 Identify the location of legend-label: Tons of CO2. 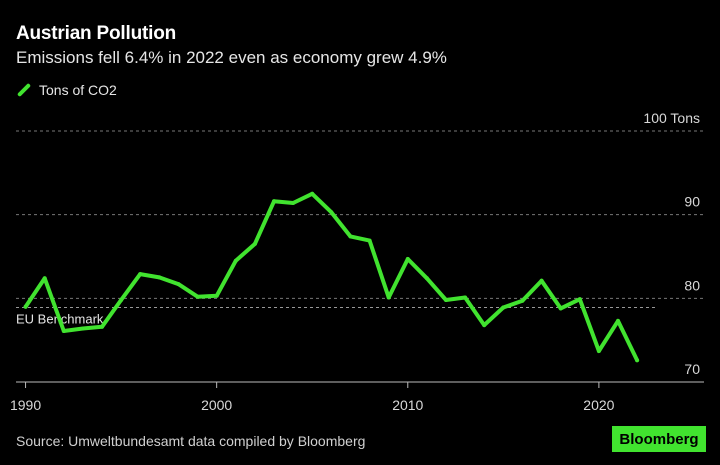
(78, 90).